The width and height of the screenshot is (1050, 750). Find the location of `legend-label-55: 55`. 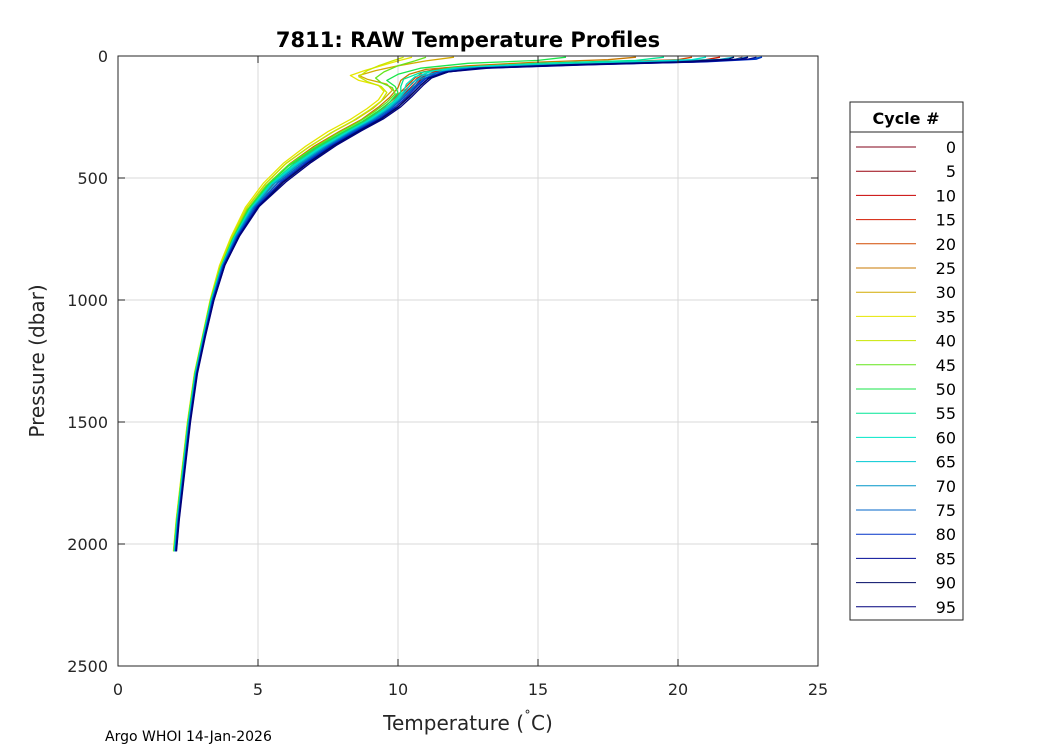

legend-label-55: 55 is located at coordinates (946, 413).